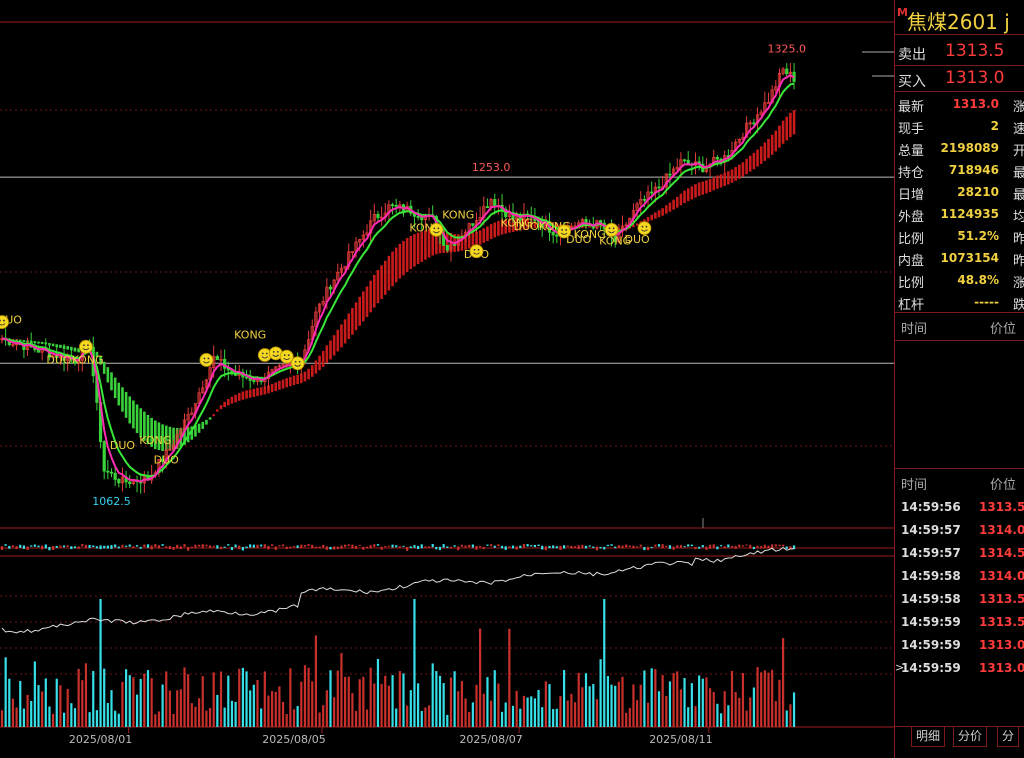  What do you see at coordinates (1001, 576) in the screenshot?
I see `tick-price: 1314.0` at bounding box center [1001, 576].